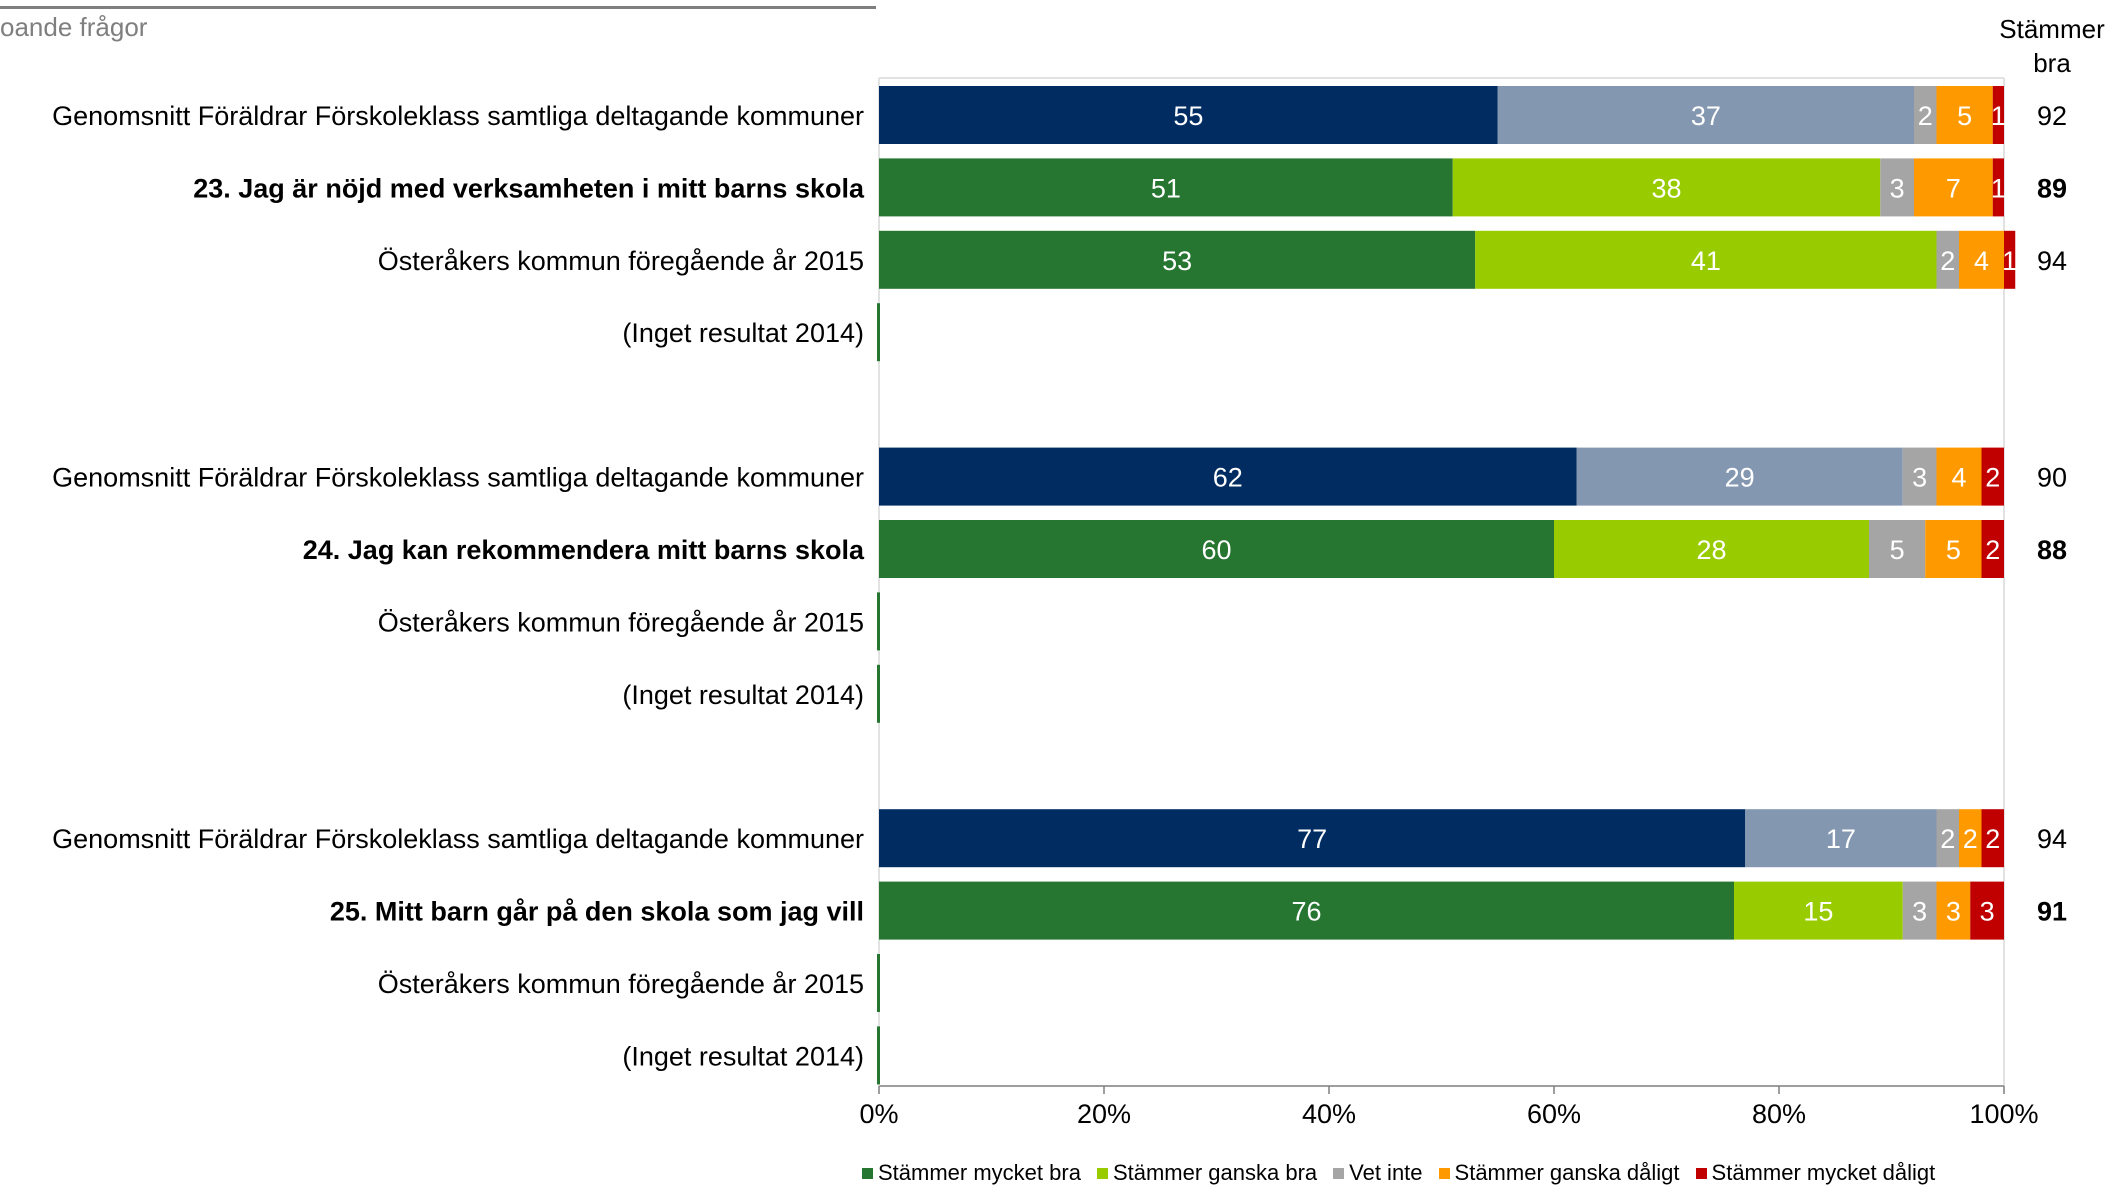 The height and width of the screenshot is (1188, 2114). What do you see at coordinates (2052, 478) in the screenshot?
I see `row-total: 90` at bounding box center [2052, 478].